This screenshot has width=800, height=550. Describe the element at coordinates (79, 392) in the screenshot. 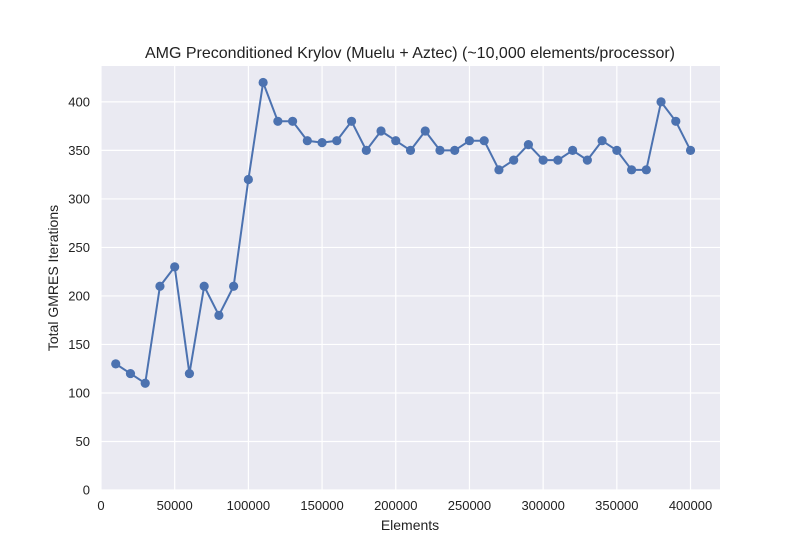

I see `y-tick-label: 100` at that location.